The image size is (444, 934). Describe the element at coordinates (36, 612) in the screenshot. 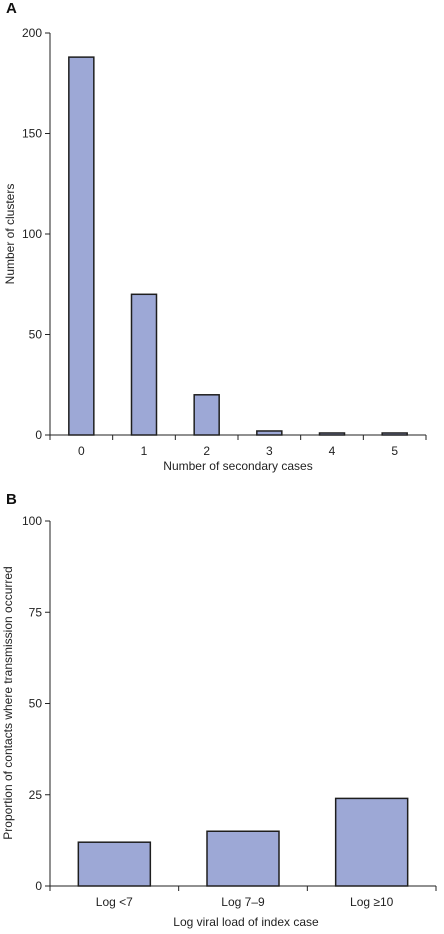

I see `y-tick-label: 75` at that location.